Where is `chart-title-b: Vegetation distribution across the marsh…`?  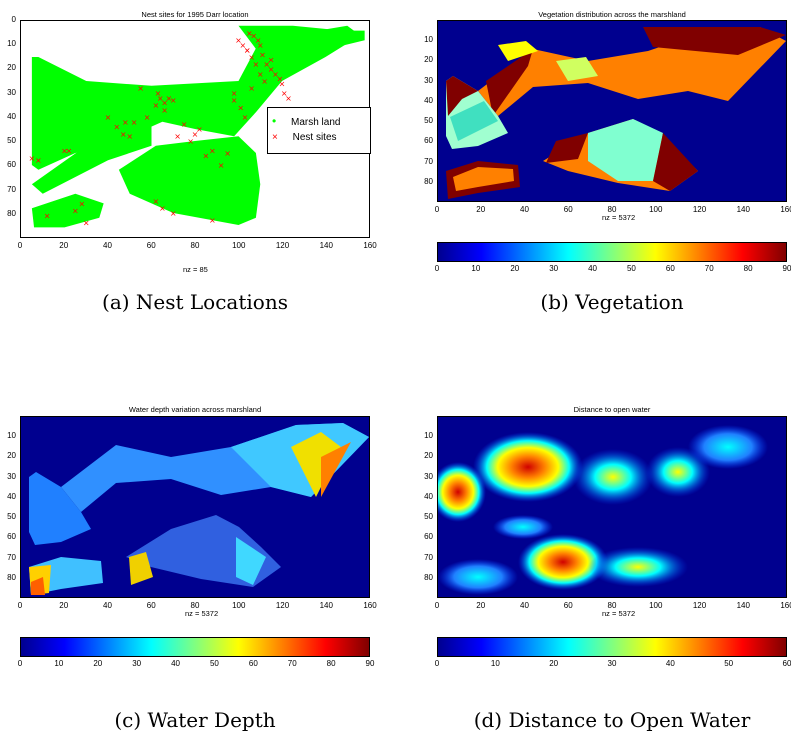 chart-title-b: Vegetation distribution across the marsh… is located at coordinates (612, 14).